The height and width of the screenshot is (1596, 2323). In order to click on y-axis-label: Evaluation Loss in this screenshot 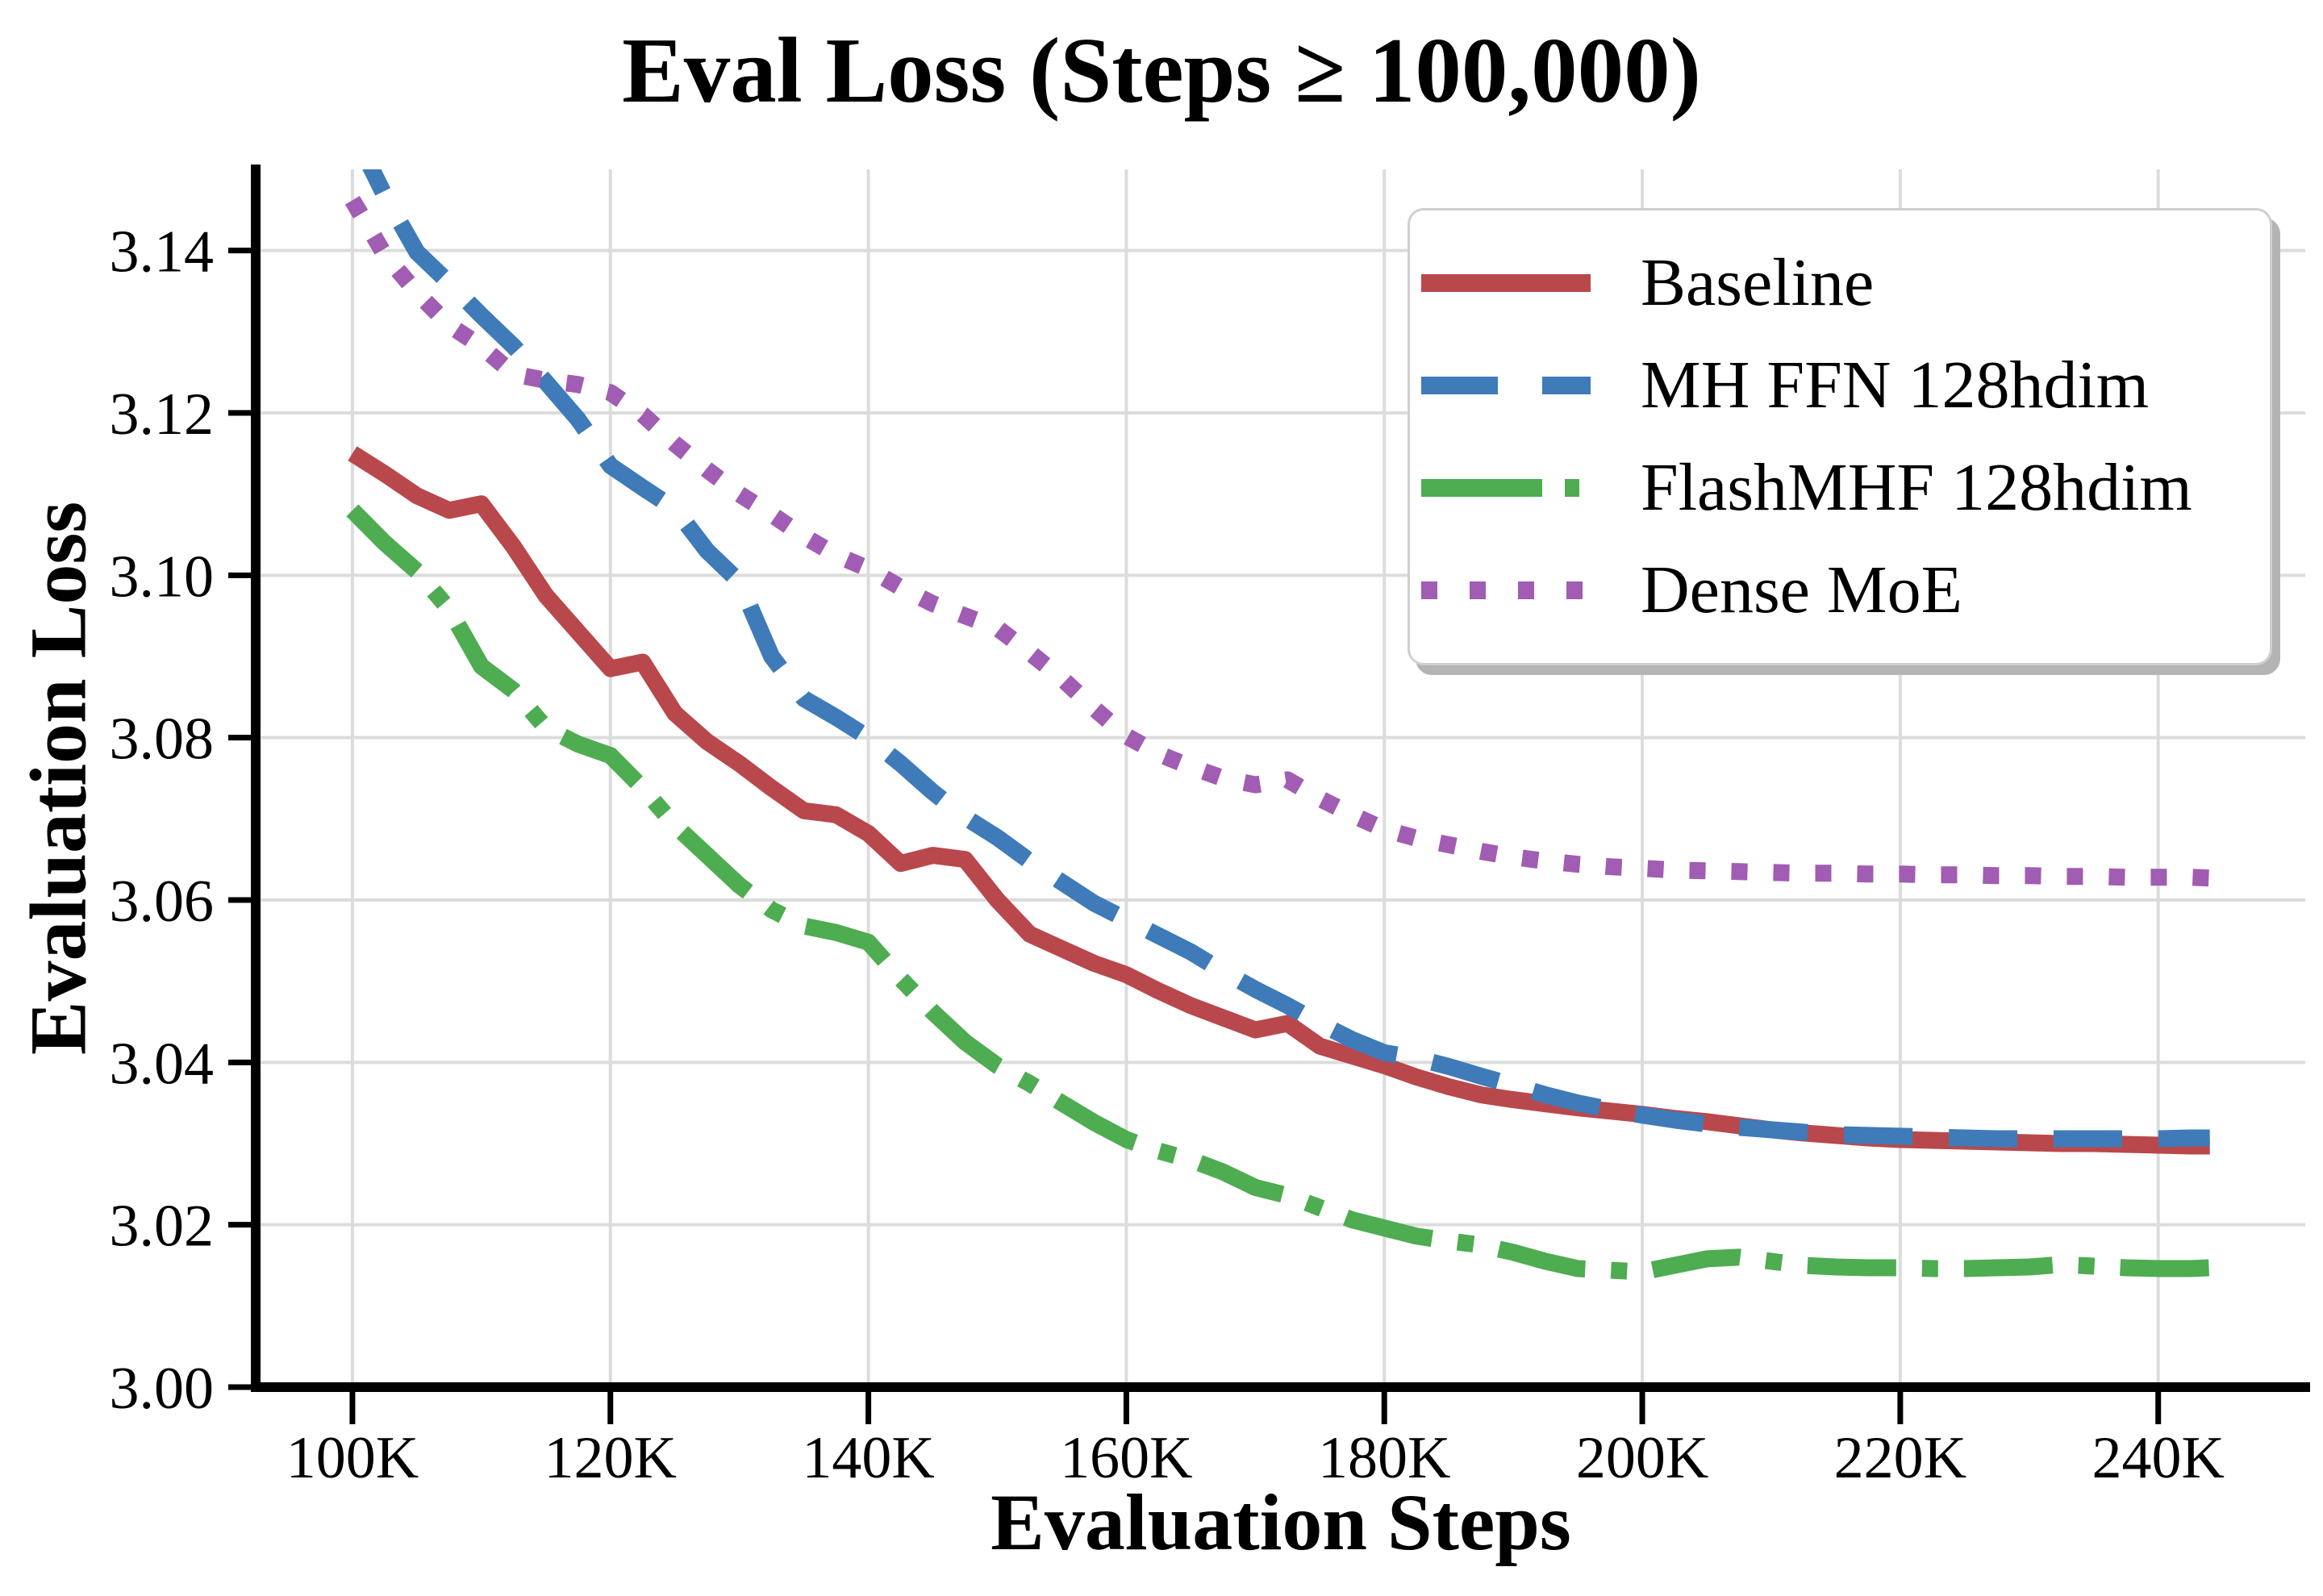, I will do `click(58, 778)`.